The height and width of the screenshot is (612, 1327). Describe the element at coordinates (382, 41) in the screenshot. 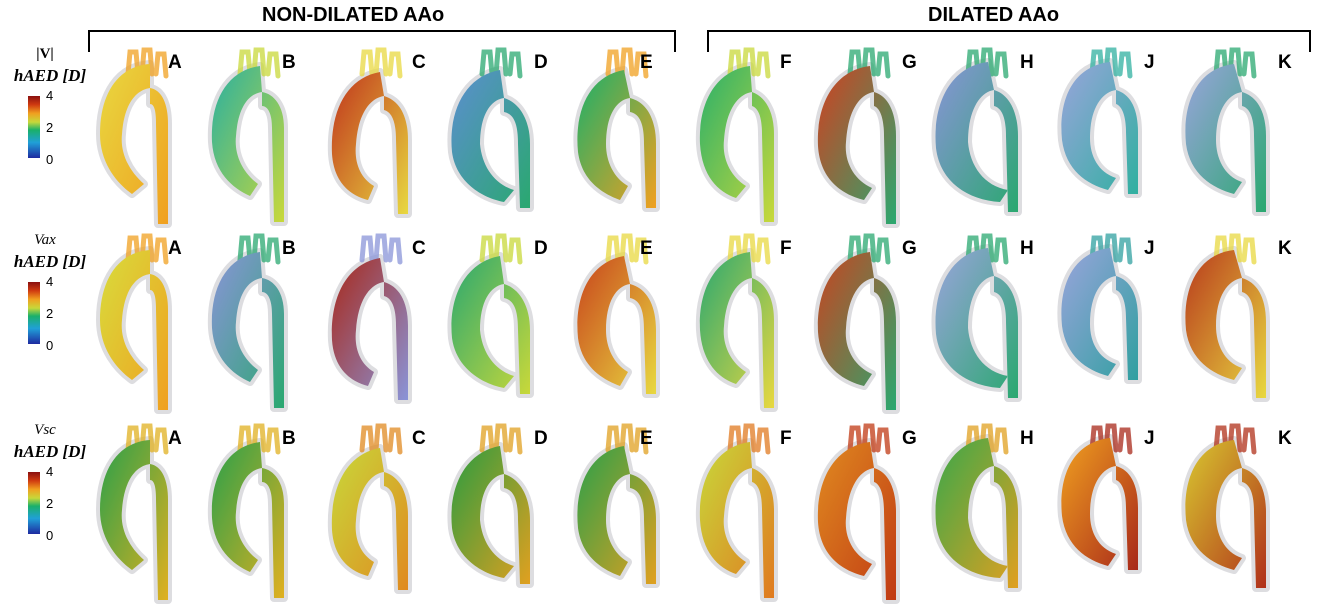

I see `non-dilated-bracket` at that location.